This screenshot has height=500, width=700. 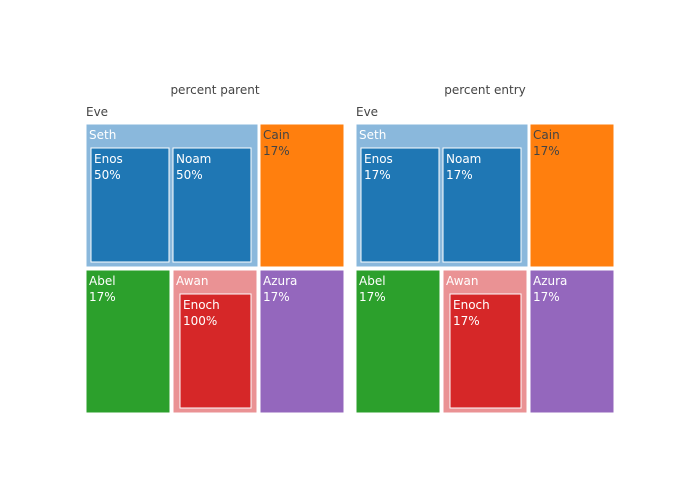 I want to click on value-enos: 50%, so click(x=107, y=175).